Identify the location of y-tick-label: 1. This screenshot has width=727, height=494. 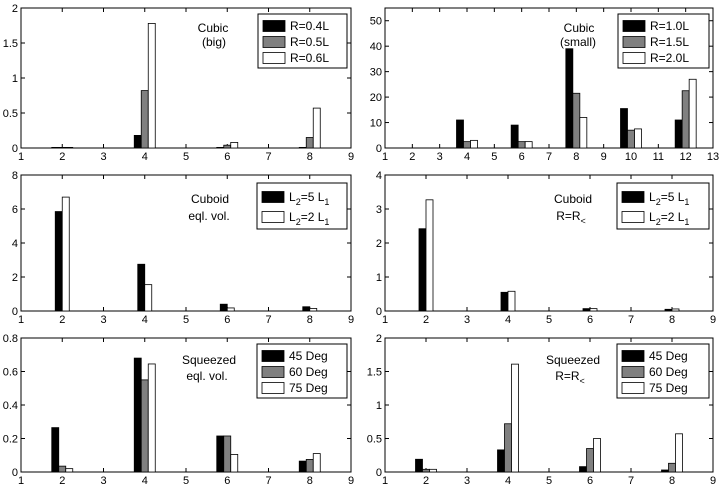
(15, 79).